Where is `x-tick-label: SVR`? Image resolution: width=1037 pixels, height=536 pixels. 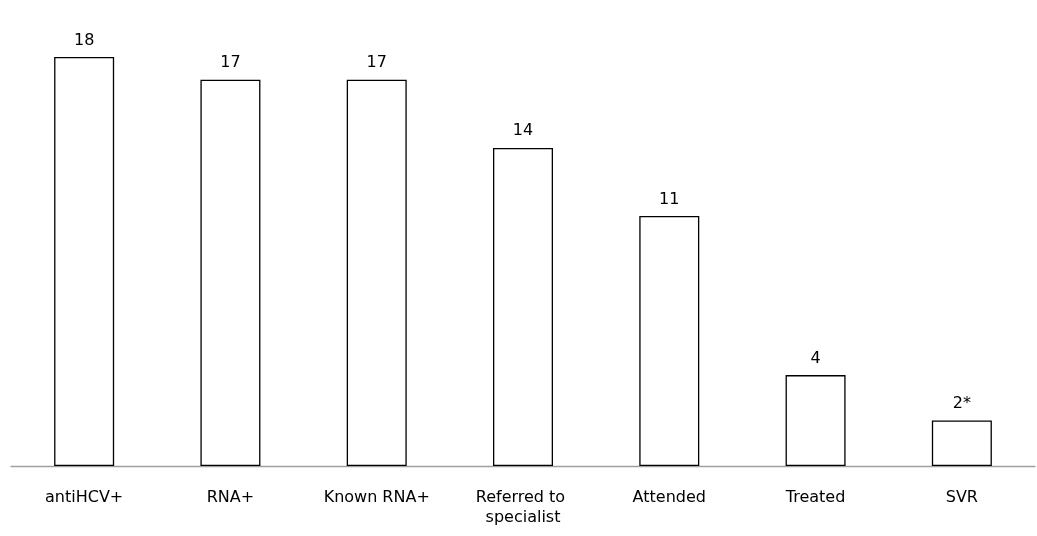 x-tick-label: SVR is located at coordinates (961, 496).